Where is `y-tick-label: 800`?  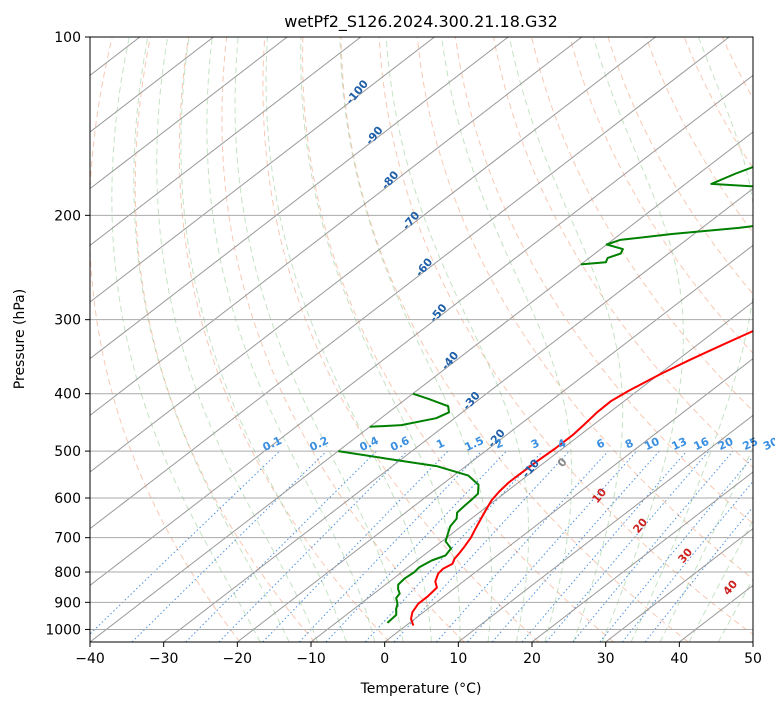
y-tick-label: 800 is located at coordinates (67, 573).